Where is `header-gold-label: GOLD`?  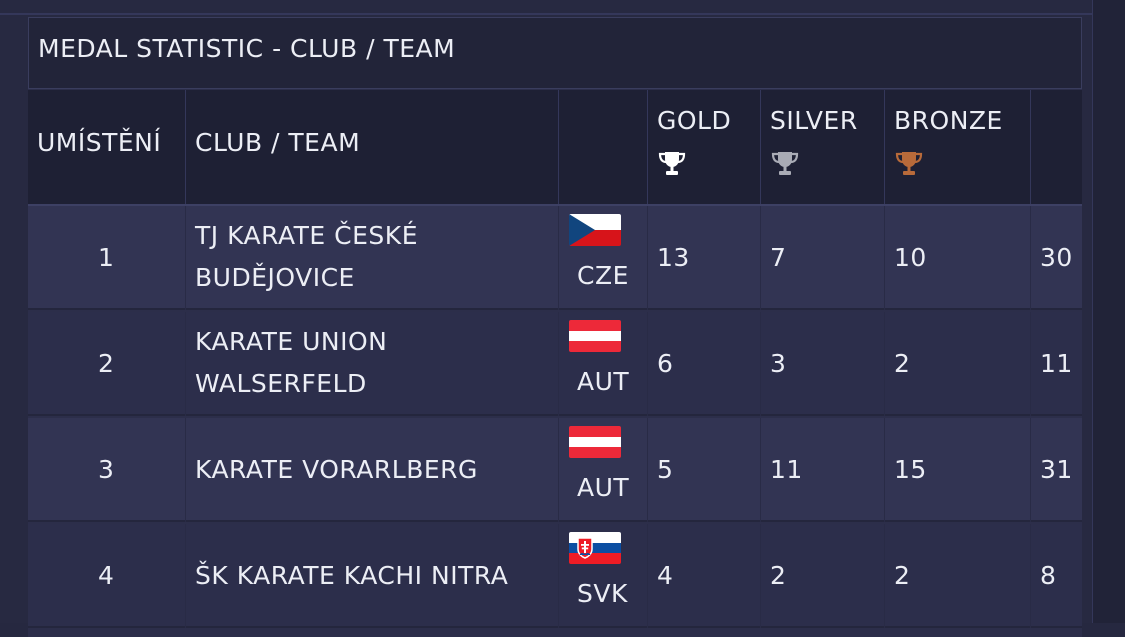
header-gold-label: GOLD is located at coordinates (694, 120).